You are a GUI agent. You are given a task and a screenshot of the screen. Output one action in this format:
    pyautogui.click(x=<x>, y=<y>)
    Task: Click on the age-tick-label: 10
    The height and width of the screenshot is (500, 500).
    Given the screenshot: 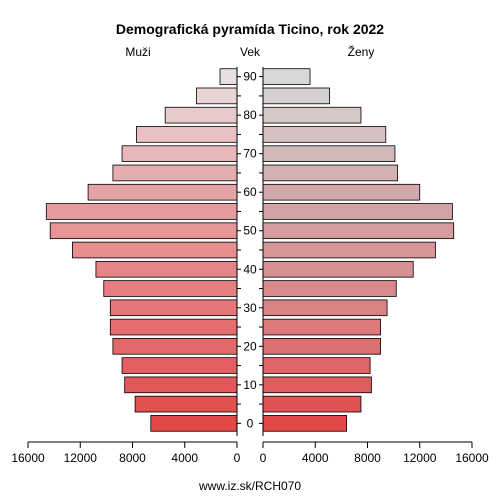 What is the action you would take?
    pyautogui.click(x=250, y=385)
    